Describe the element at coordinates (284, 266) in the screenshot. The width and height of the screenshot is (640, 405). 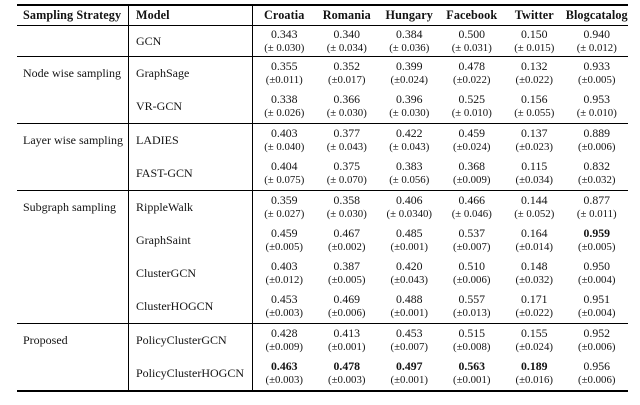
I see `metric-value: 0.403` at that location.